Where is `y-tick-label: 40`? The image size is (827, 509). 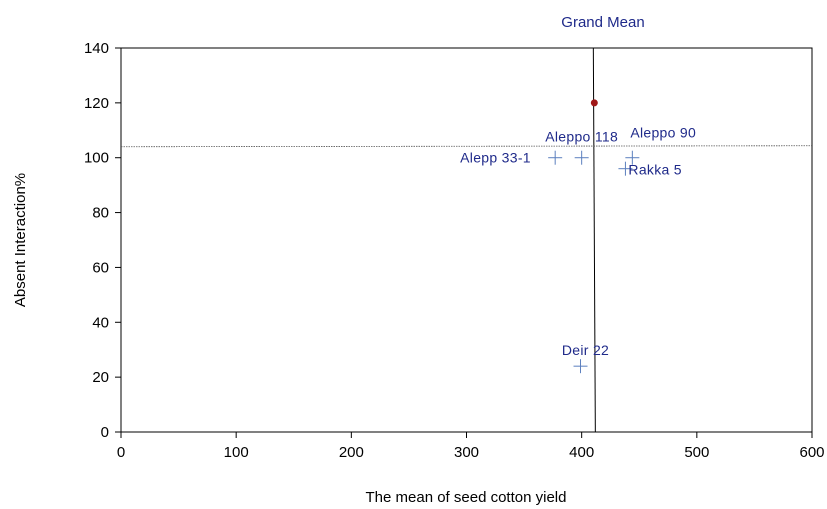 y-tick-label: 40 is located at coordinates (100, 322).